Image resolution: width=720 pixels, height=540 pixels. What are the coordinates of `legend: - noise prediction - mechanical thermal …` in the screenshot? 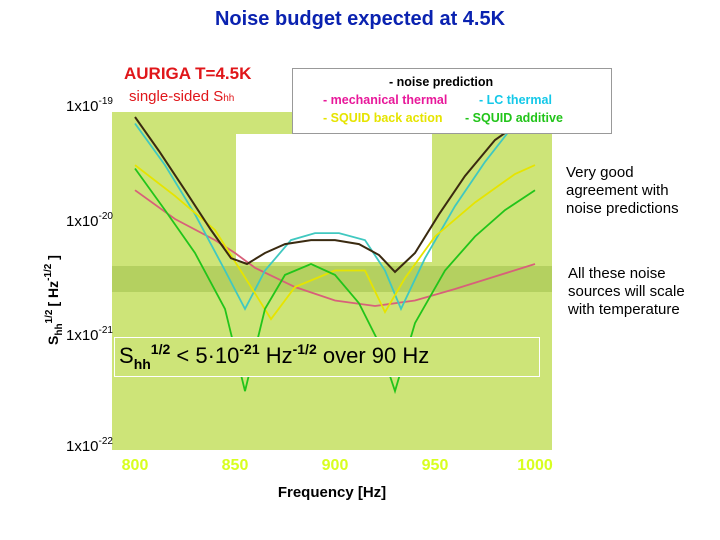 It's located at (452, 101).